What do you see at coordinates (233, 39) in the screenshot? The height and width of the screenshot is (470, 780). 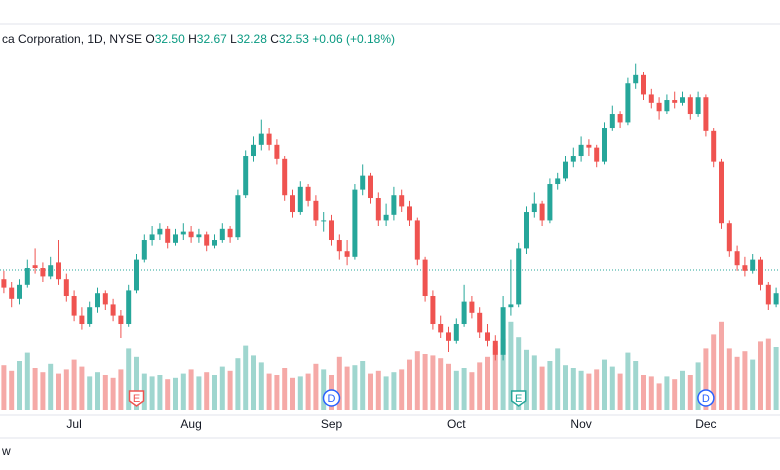 I see `low-label: L` at bounding box center [233, 39].